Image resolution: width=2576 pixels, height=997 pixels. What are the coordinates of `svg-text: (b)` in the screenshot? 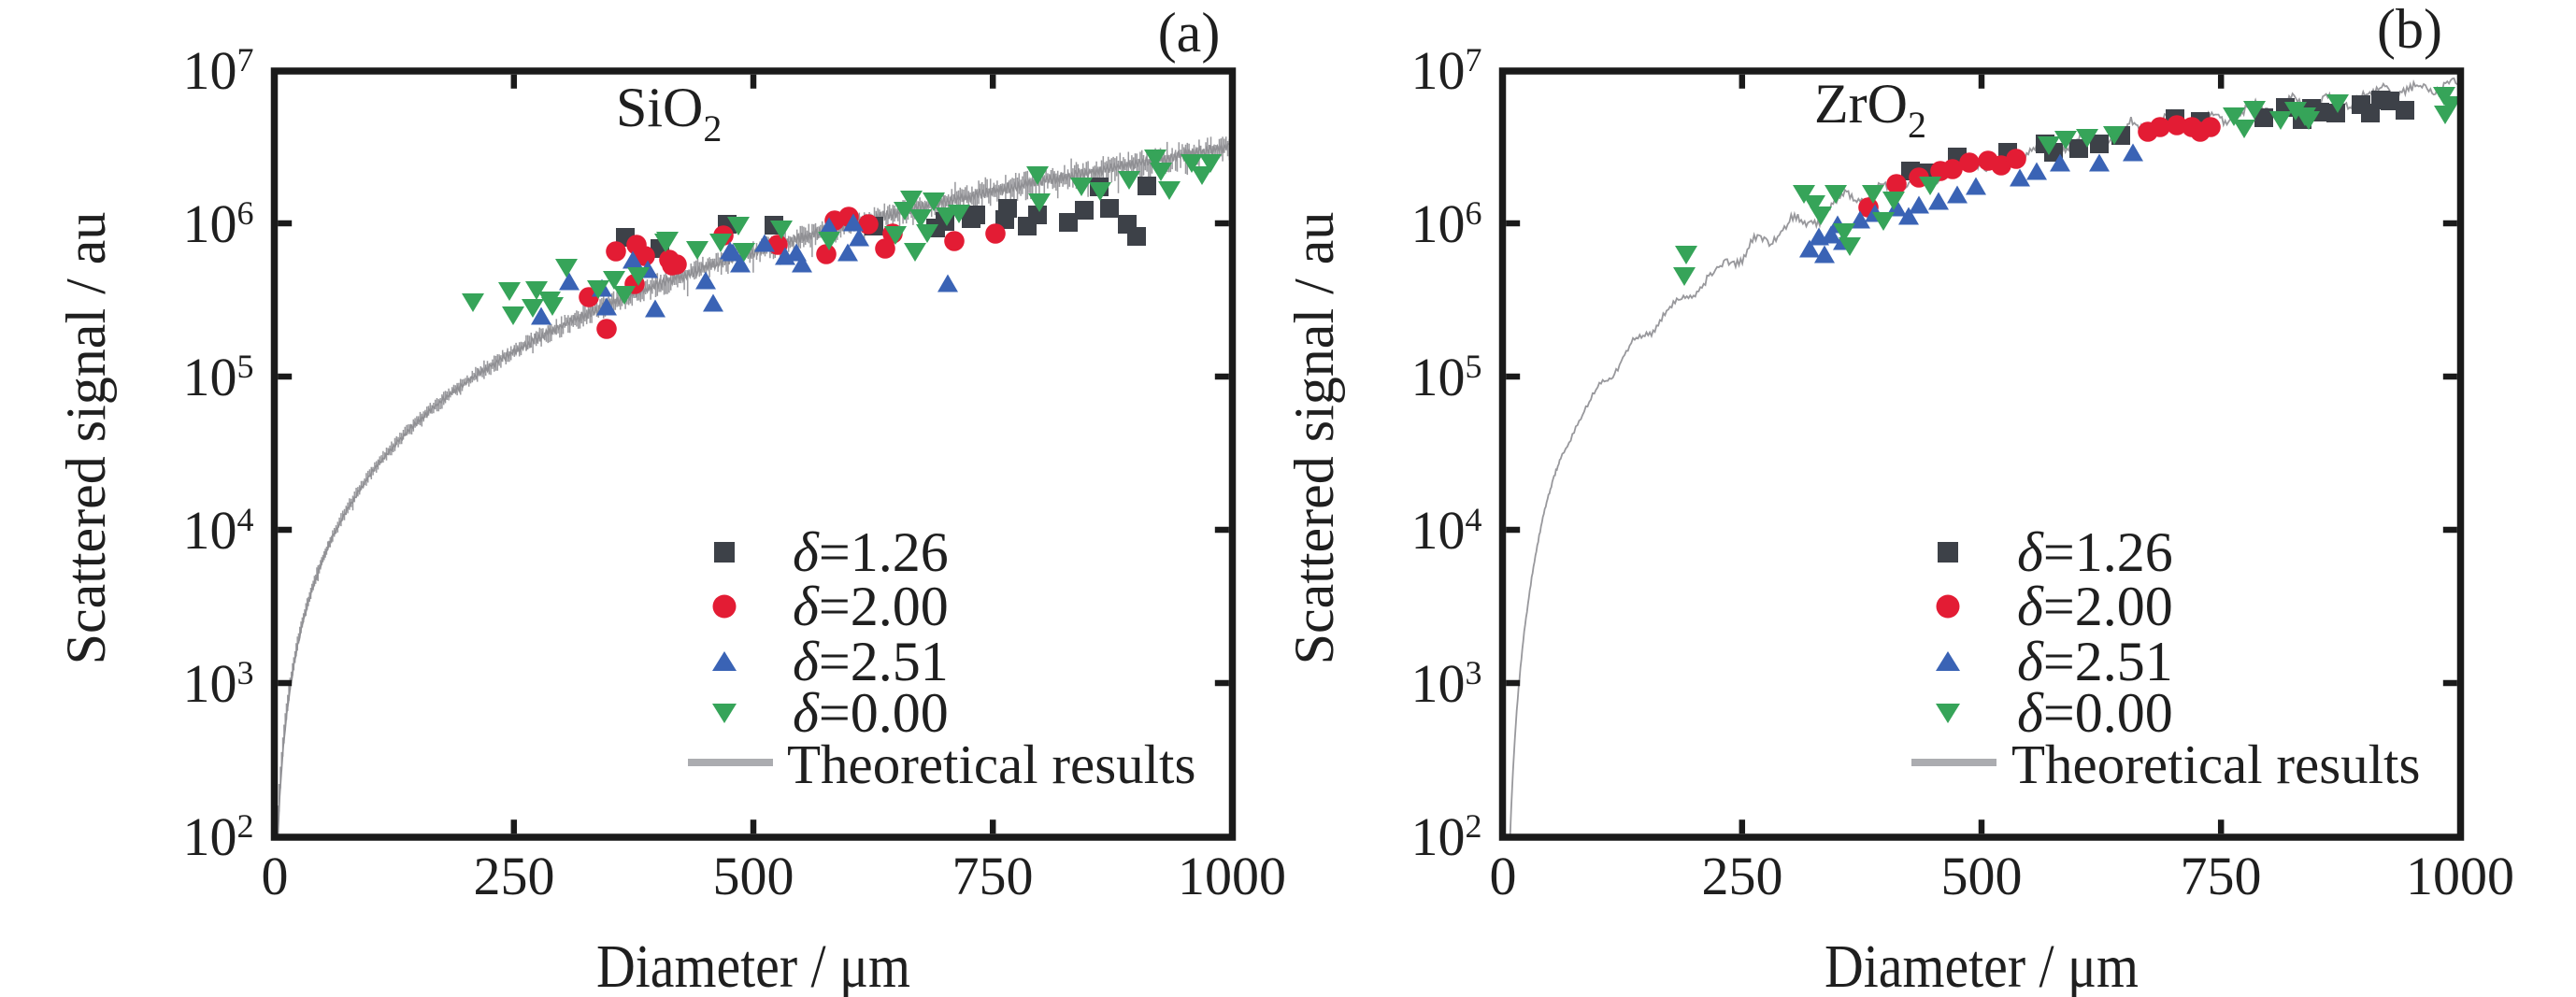 It's located at (2409, 30).